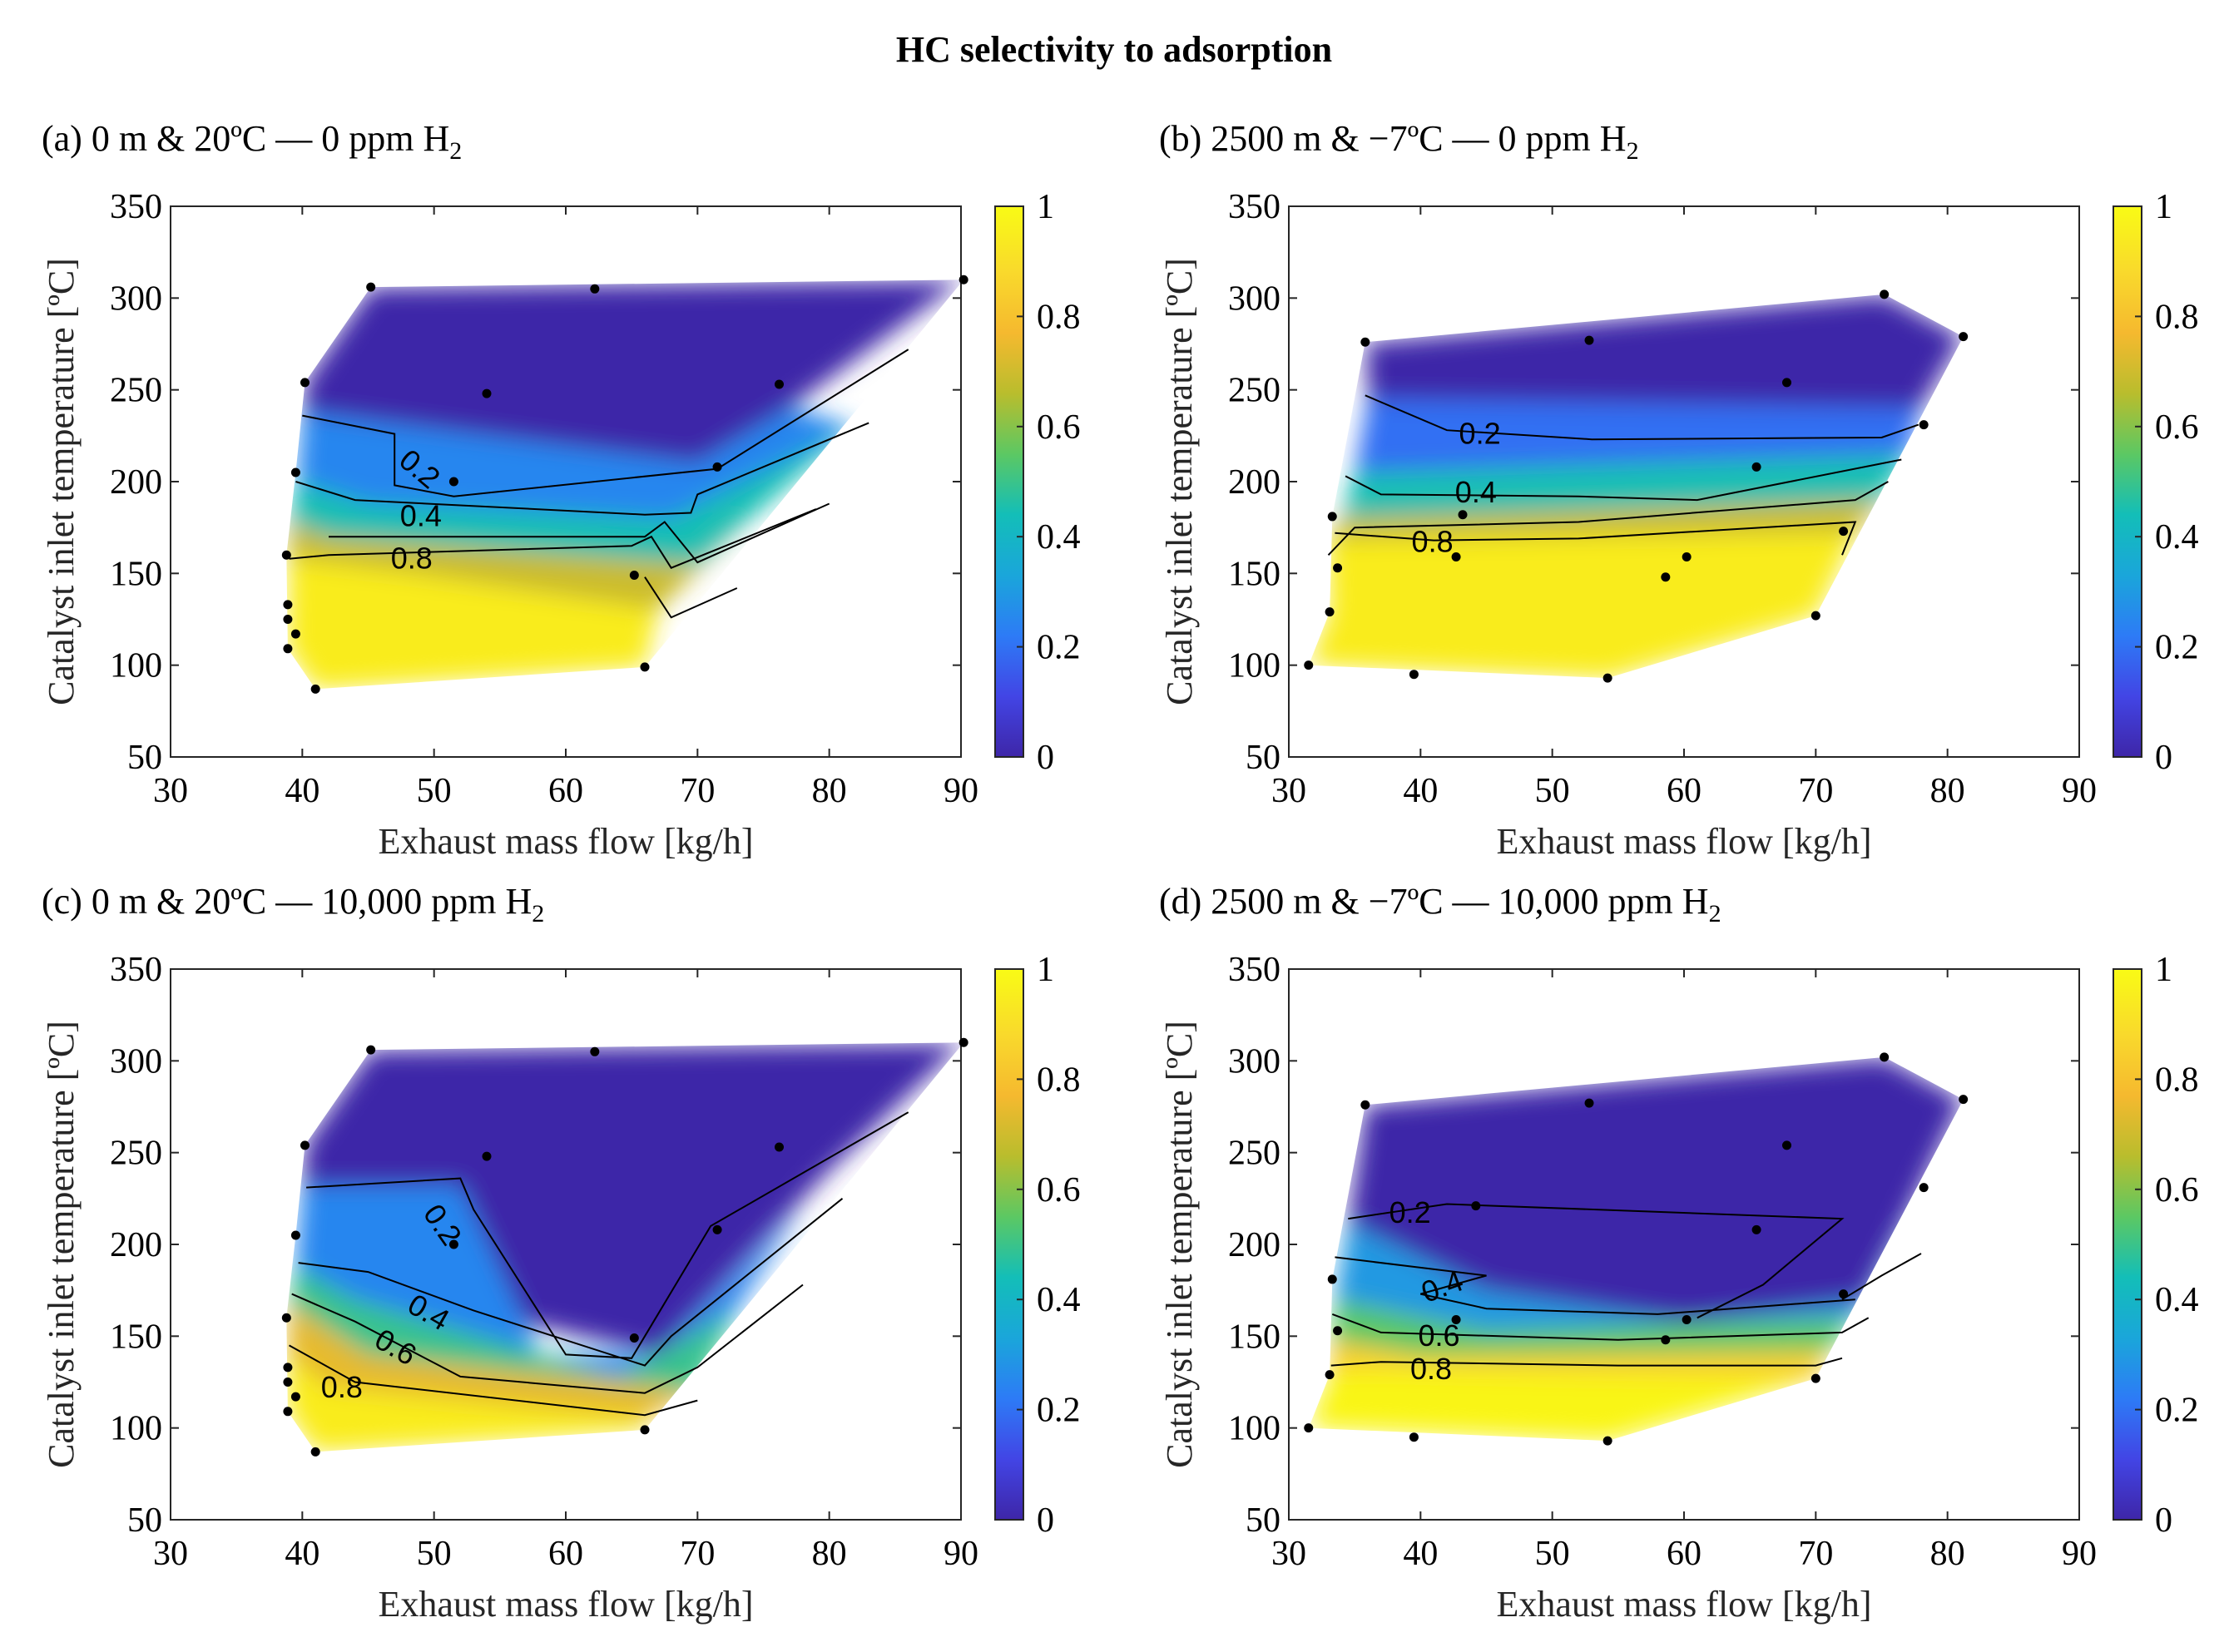  Describe the element at coordinates (1440, 904) in the screenshot. I see `panel-label: (d) 2500 m & −7ºC — 10,000 ppm H2` at that location.